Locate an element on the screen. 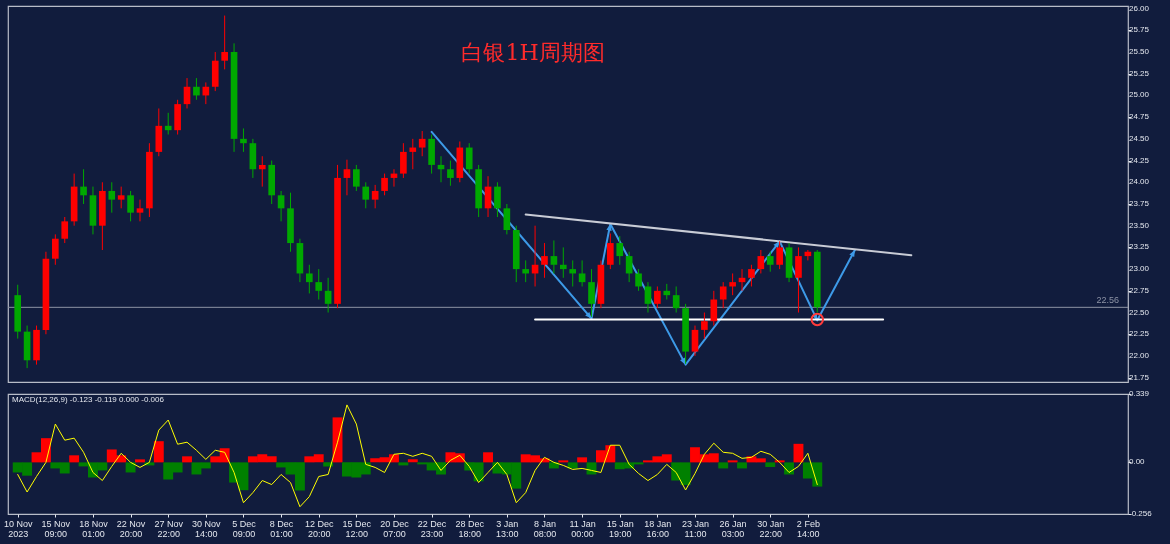  y-tick-label: -0.256 is located at coordinates (1141, 513).